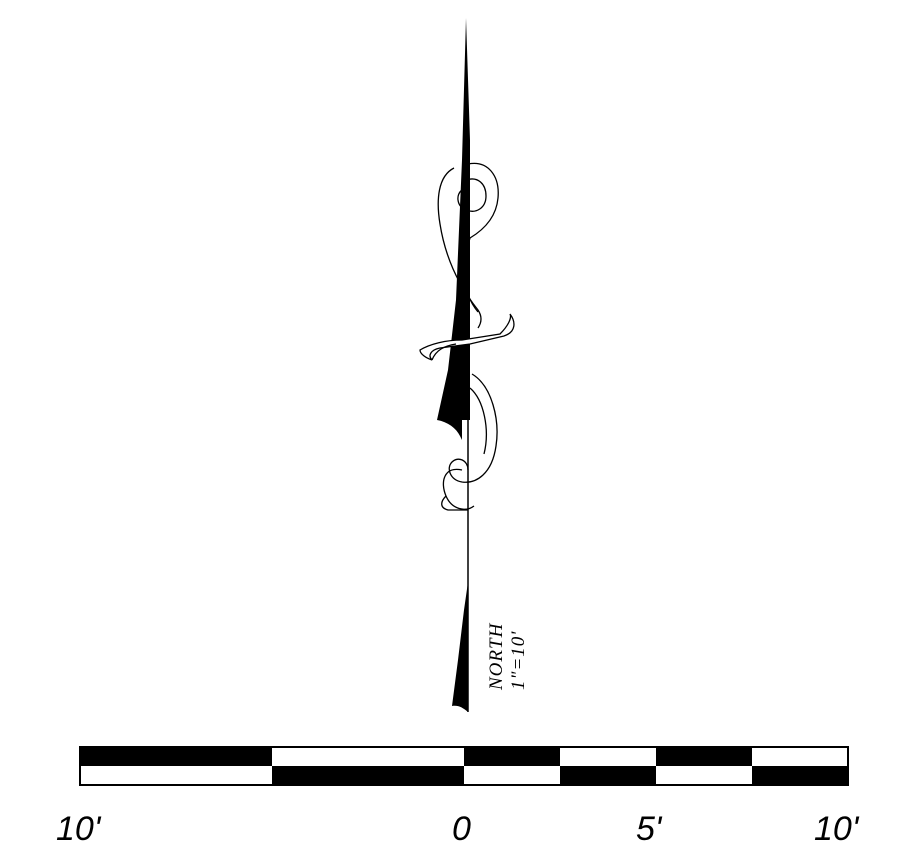 This screenshot has width=900, height=856. What do you see at coordinates (460, 647) in the screenshot?
I see `south-needle-lower` at bounding box center [460, 647].